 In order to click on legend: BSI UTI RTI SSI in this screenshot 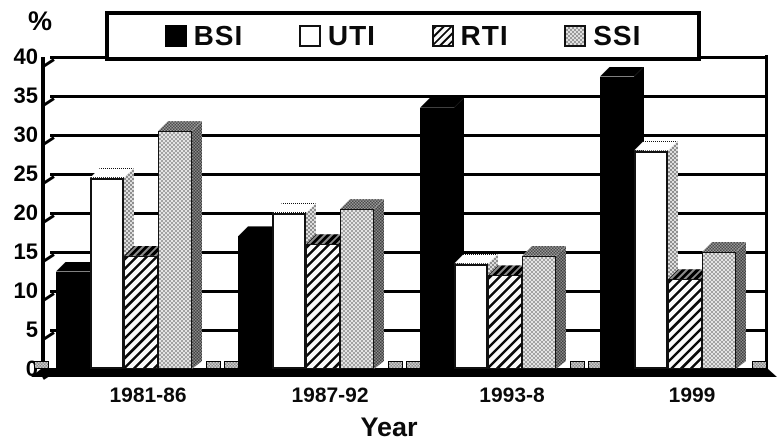, I will do `click(403, 36)`.